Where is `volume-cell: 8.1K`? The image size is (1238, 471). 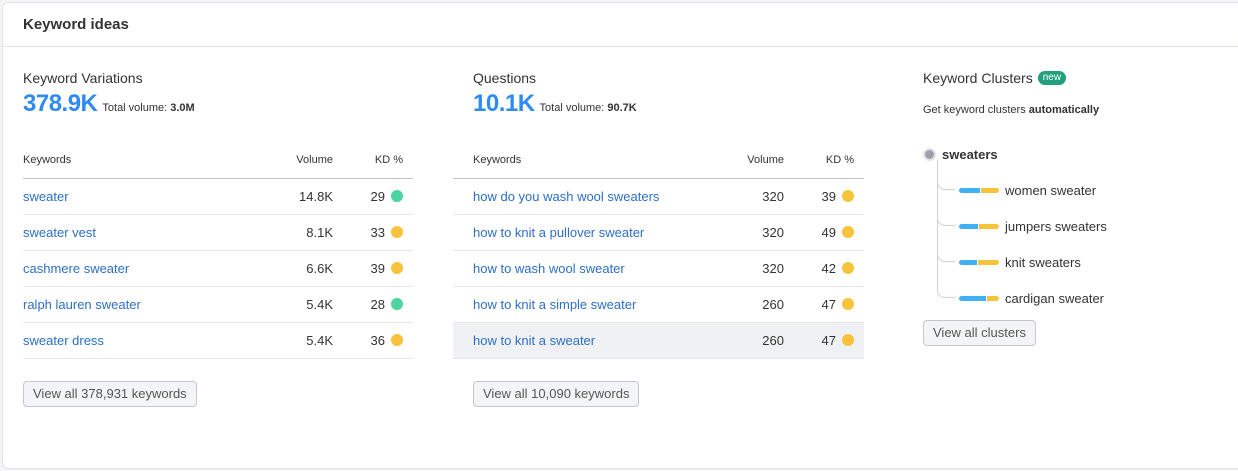
volume-cell: 8.1K is located at coordinates (303, 232).